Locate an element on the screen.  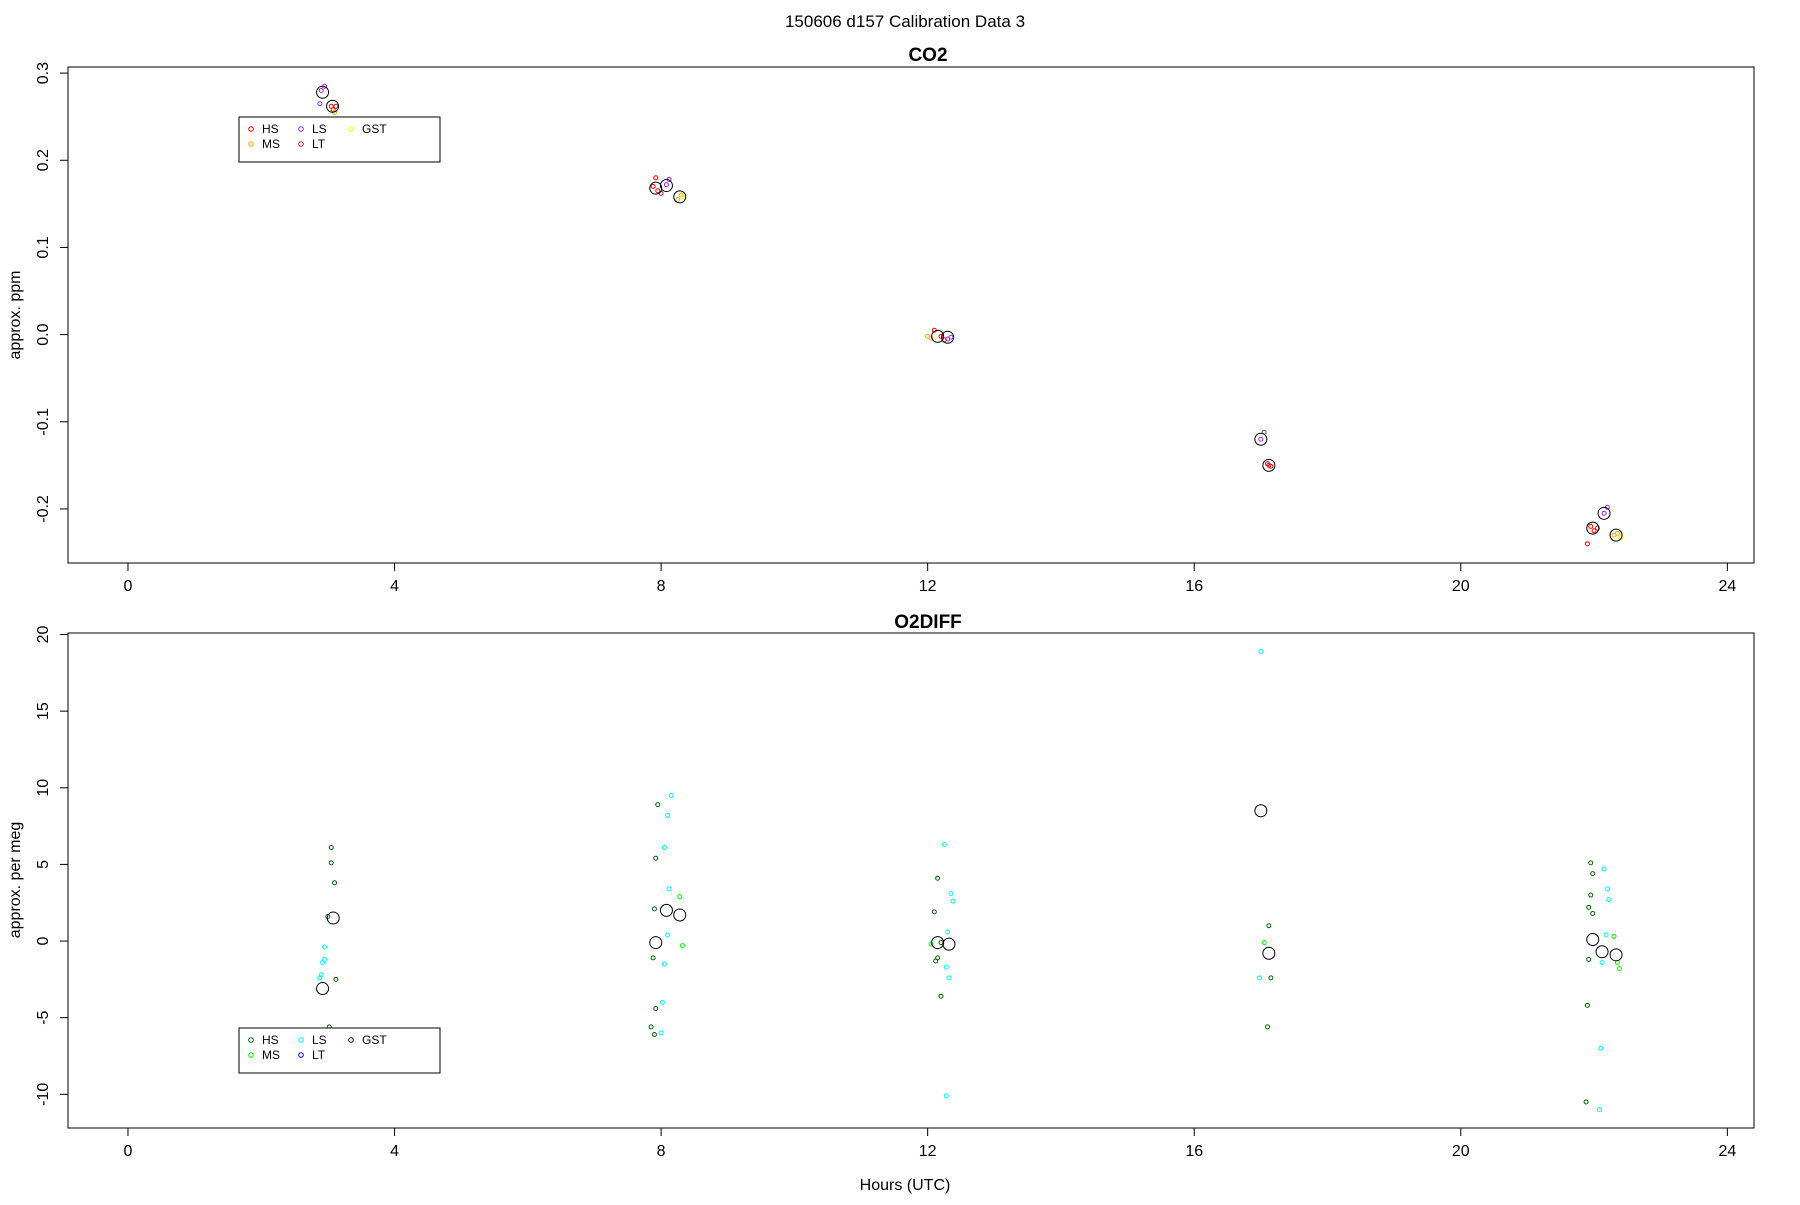
o2diff-legend-box is located at coordinates (339, 1050).